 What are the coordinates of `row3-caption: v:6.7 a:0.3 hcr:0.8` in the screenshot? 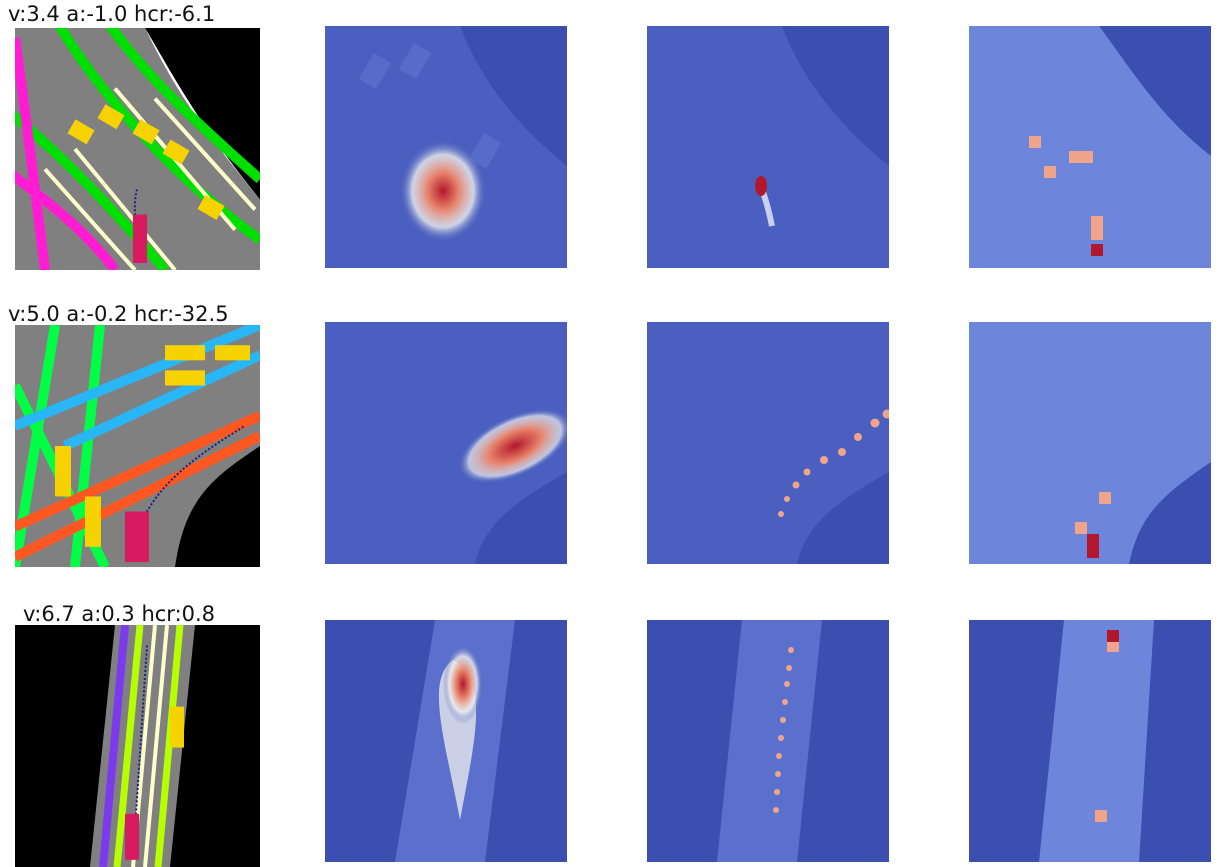 It's located at (119, 614).